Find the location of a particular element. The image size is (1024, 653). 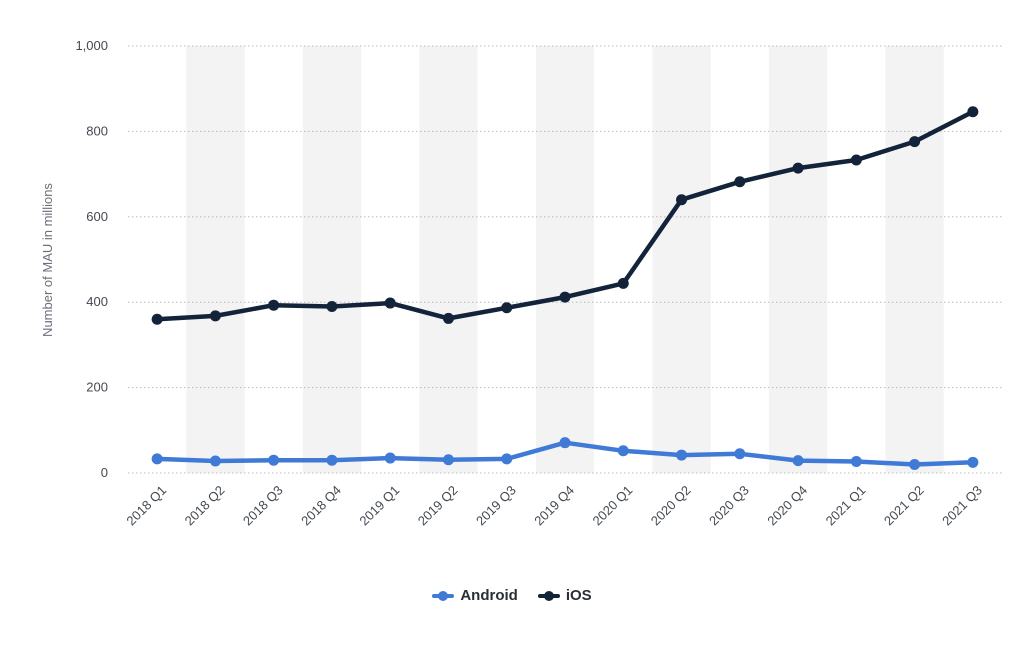

x-tick-label: 2021 Q3 is located at coordinates (962, 506).